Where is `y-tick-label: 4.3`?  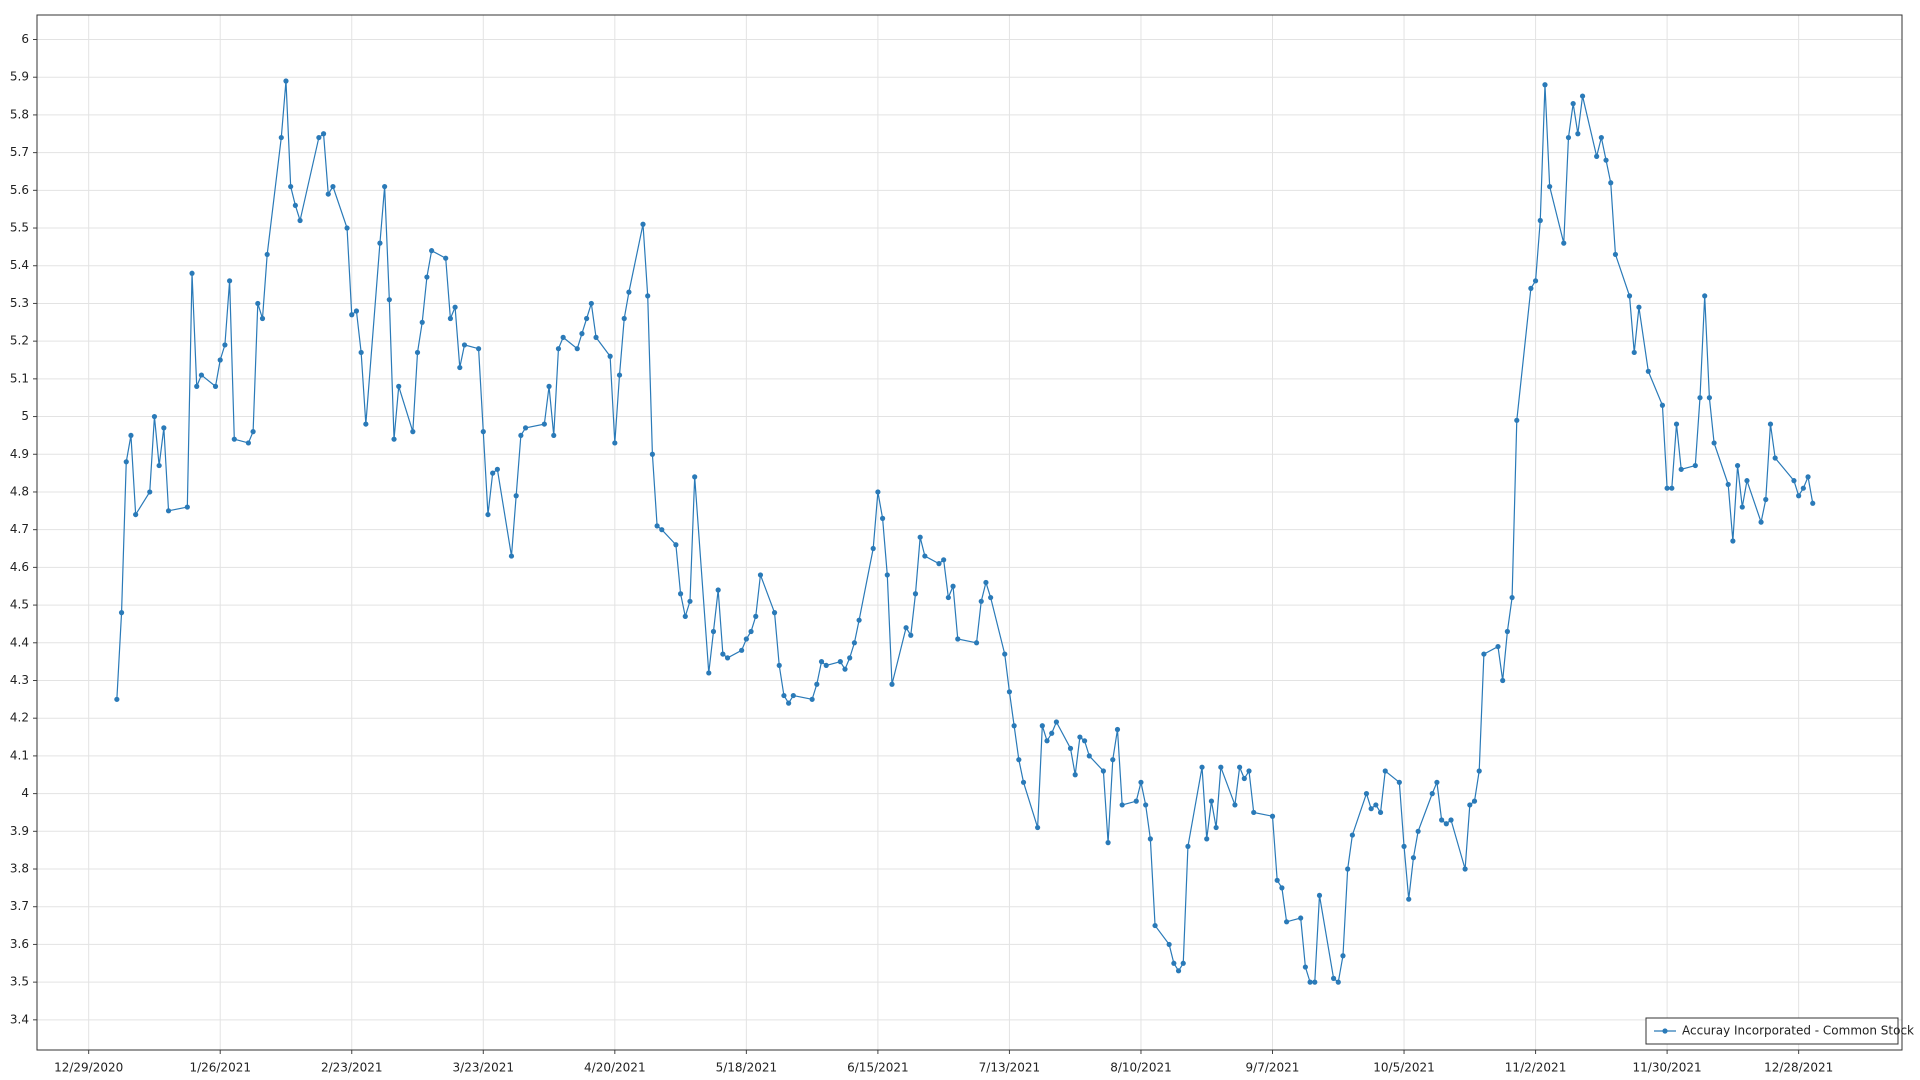 y-tick-label: 4.3 is located at coordinates (19, 680).